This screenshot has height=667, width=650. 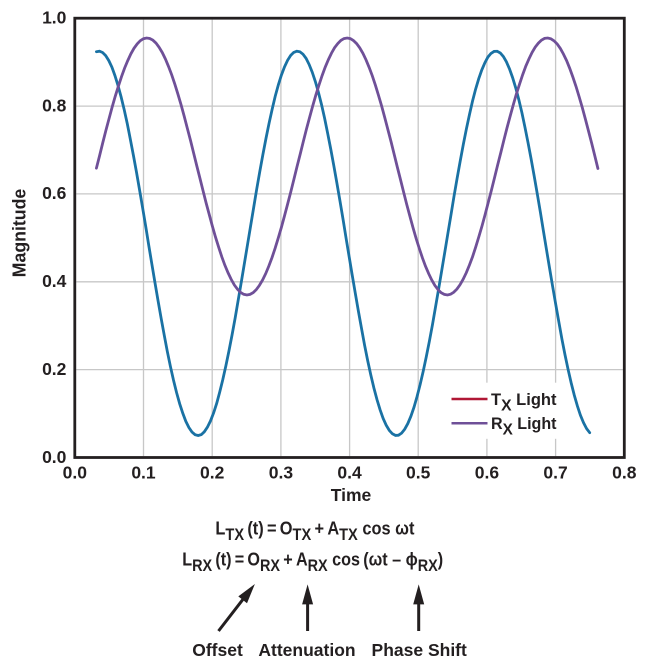 What do you see at coordinates (524, 402) in the screenshot?
I see `svg-text: TX Light` at bounding box center [524, 402].